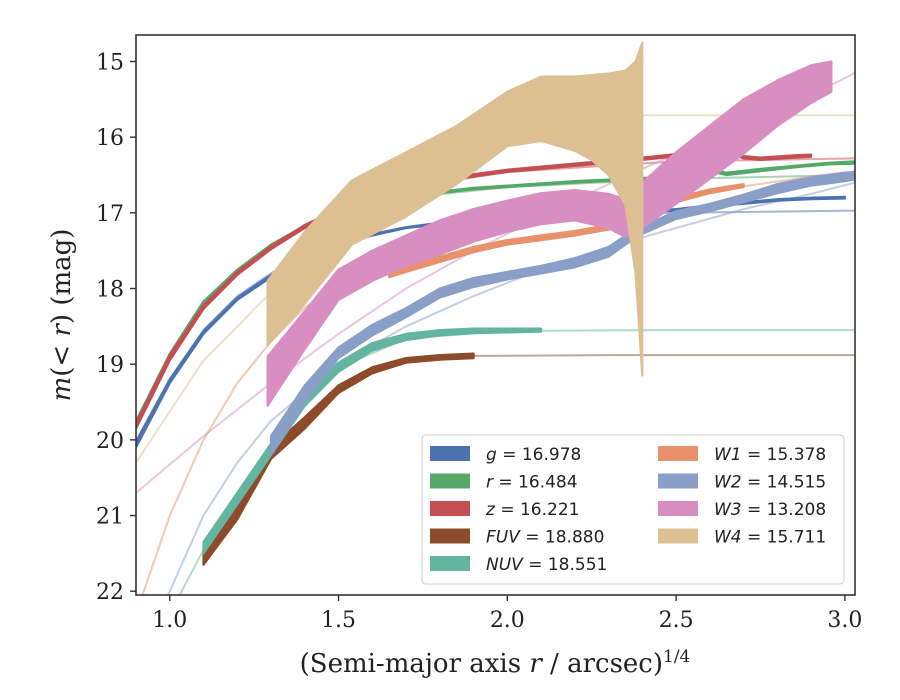 The image size is (900, 700). Describe the element at coordinates (450, 453) in the screenshot. I see `legend-swatch-g` at that location.